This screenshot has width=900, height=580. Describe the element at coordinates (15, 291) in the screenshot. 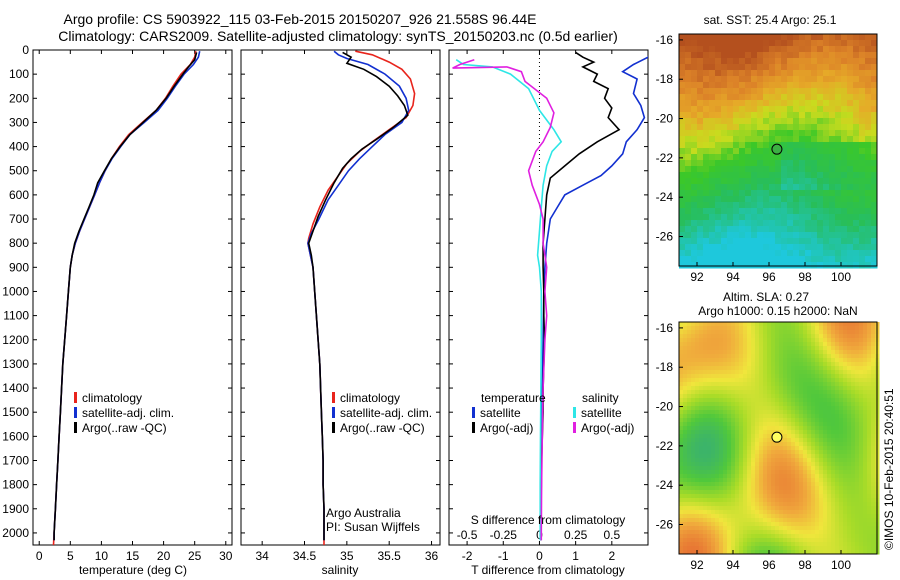

I see `y-tick-label: 1000` at that location.